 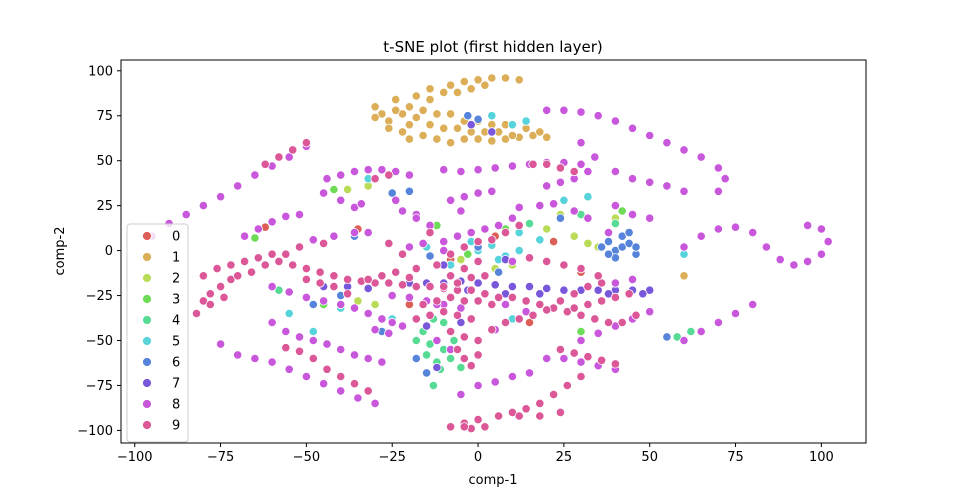 What do you see at coordinates (161, 405) in the screenshot?
I see `legend-item: 8` at bounding box center [161, 405].